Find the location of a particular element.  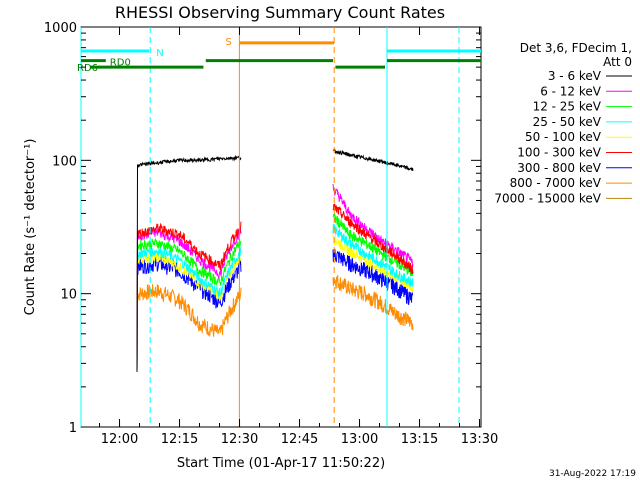

y-tick-label: 1 is located at coordinates (73, 428).